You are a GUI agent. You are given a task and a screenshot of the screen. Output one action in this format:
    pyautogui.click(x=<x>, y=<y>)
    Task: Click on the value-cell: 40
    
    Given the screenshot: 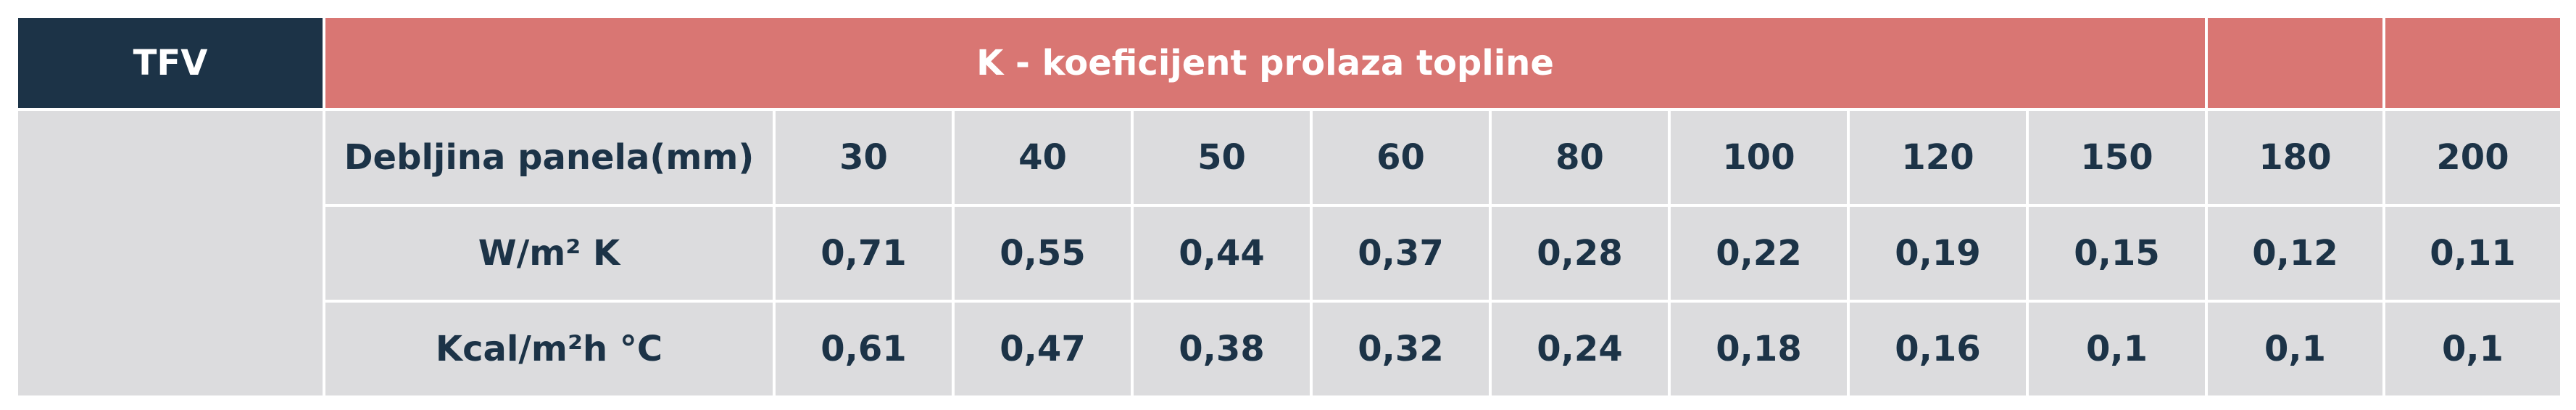 What is the action you would take?
    pyautogui.click(x=1043, y=157)
    